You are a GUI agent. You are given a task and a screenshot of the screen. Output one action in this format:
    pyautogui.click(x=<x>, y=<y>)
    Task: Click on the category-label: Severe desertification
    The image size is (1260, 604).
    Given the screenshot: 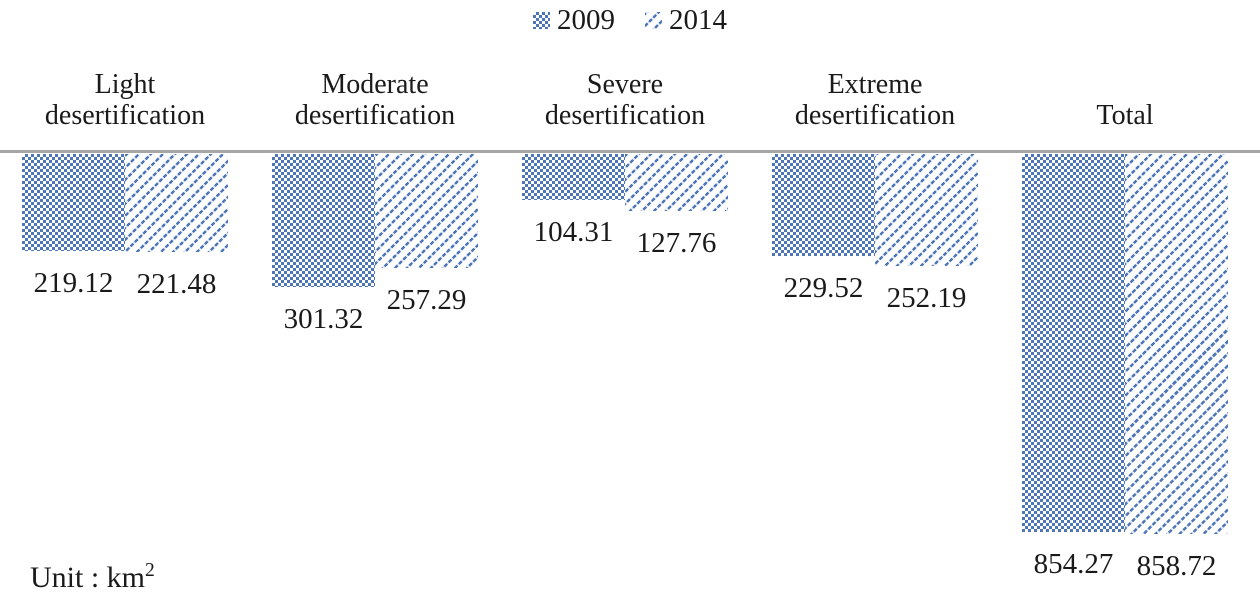 What is the action you would take?
    pyautogui.click(x=625, y=100)
    